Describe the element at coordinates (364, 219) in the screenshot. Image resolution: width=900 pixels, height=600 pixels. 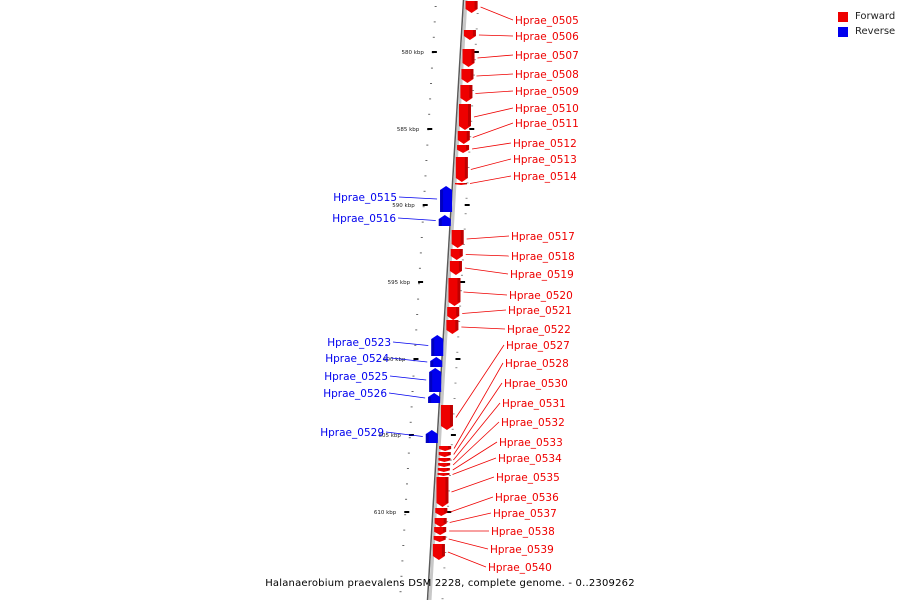
I see `gene-label: Hprae_0516` at that location.